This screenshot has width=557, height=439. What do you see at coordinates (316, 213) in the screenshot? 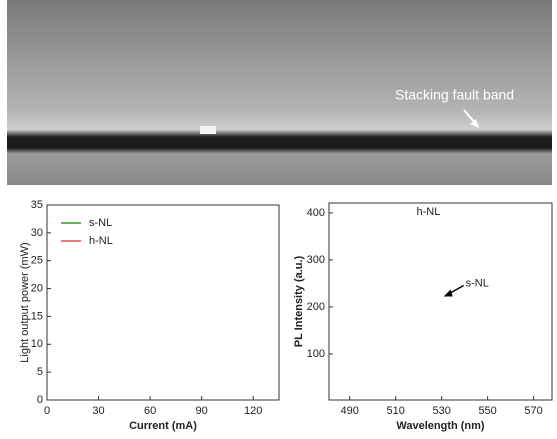
I see `y-tick-label: 400` at bounding box center [316, 213].